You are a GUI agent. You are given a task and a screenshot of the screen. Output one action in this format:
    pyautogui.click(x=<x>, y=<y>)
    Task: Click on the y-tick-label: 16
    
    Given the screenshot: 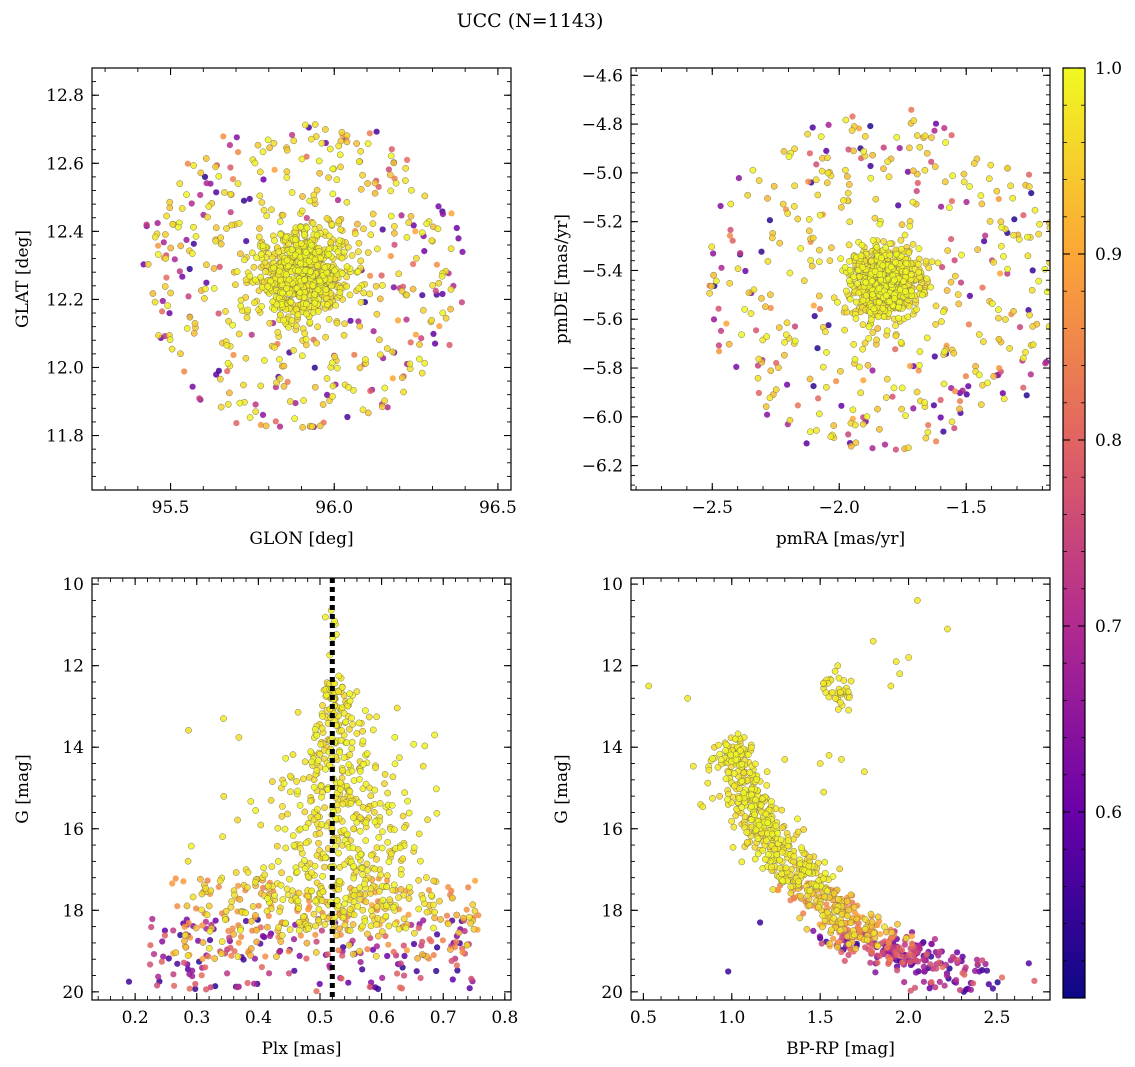 What is the action you would take?
    pyautogui.click(x=73, y=830)
    